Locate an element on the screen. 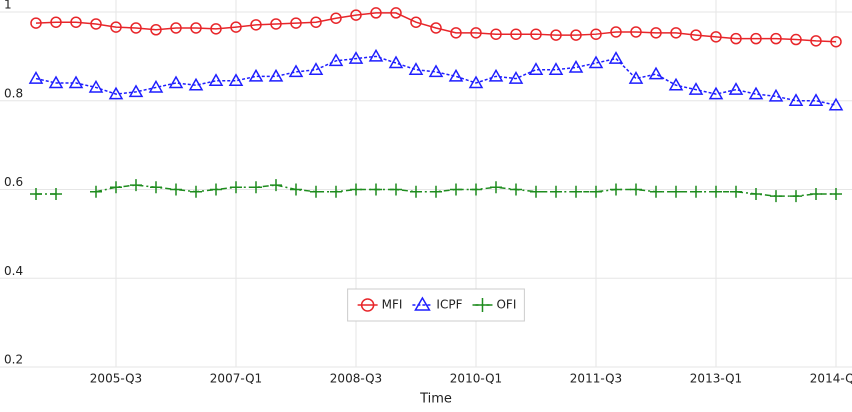 The width and height of the screenshot is (852, 412). y-tick-label: 0.2 is located at coordinates (13, 360).